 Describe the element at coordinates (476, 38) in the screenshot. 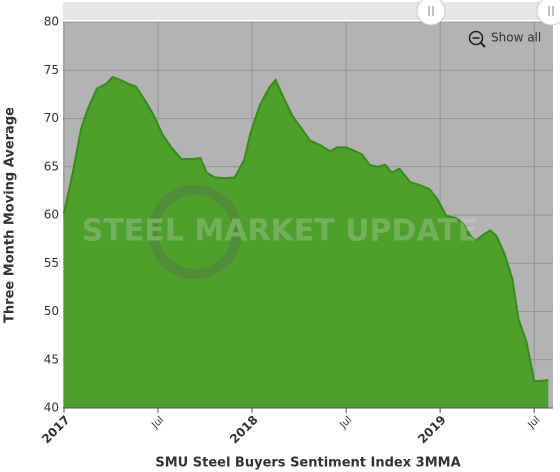

I see `zoom-icon` at that location.